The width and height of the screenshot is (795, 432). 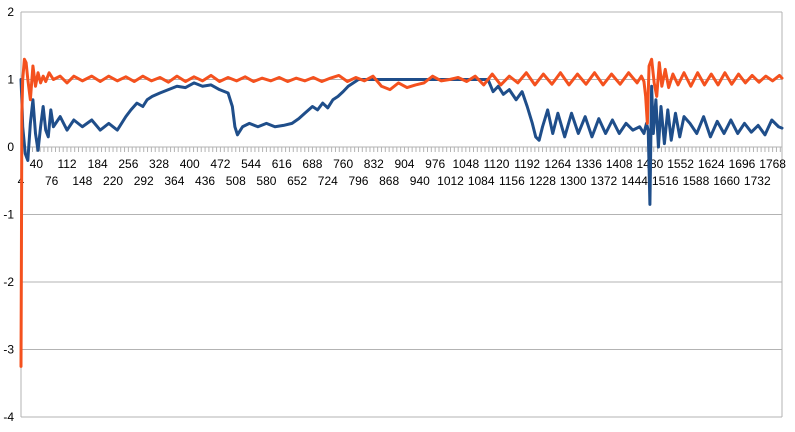 I want to click on x-tick-label: 1228, so click(x=542, y=181).